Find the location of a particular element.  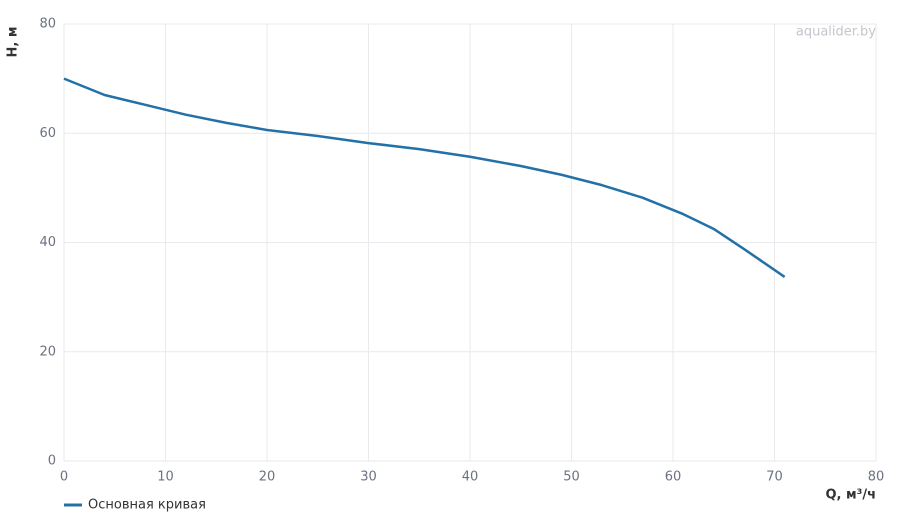

x-tick-label: 40 is located at coordinates (470, 477).